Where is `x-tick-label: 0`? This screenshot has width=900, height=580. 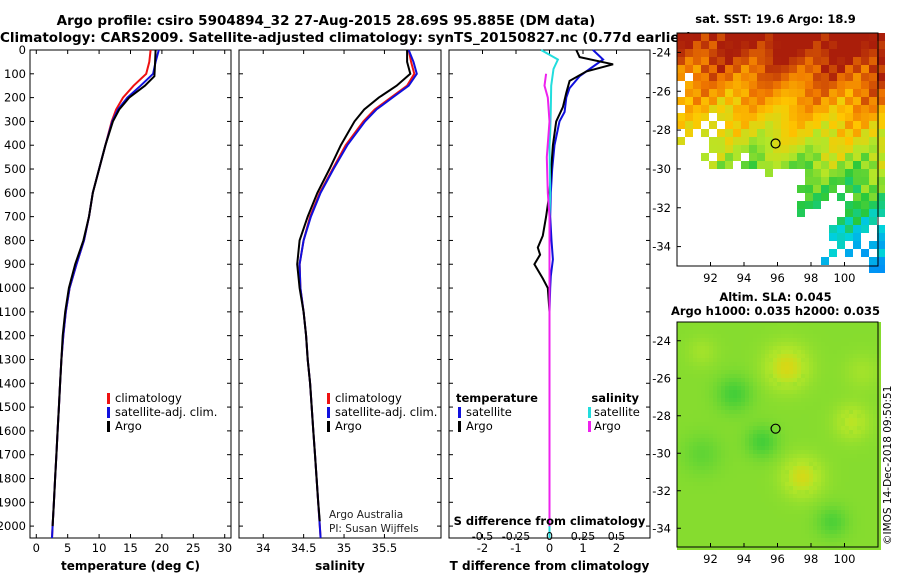
x-tick-label: 0 is located at coordinates (549, 548).